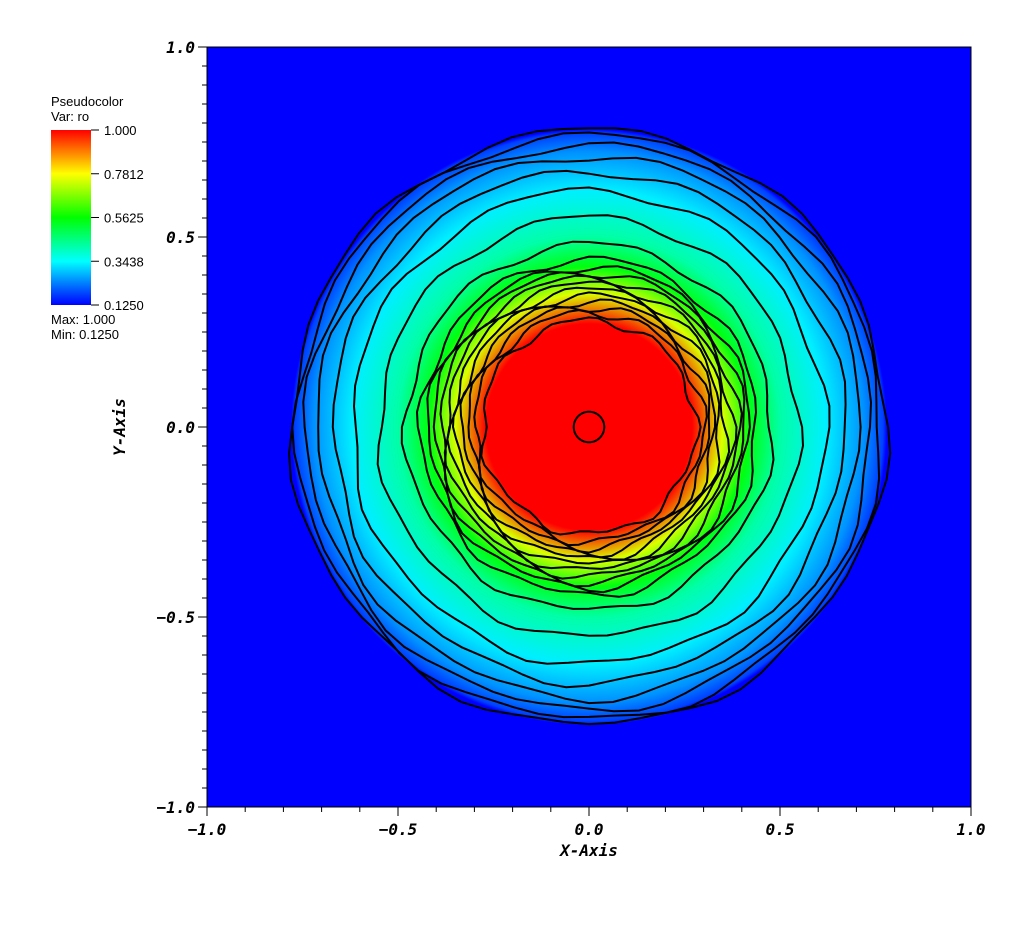 This screenshot has width=1024, height=952. What do you see at coordinates (971, 829) in the screenshot?
I see `x-tick-label: 1.0` at bounding box center [971, 829].